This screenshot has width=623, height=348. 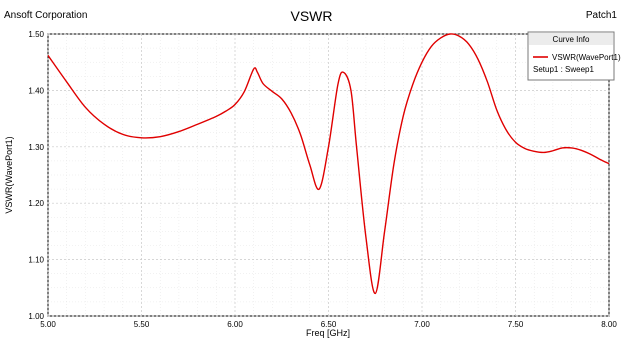 What do you see at coordinates (311, 16) in the screenshot?
I see `plot-title: VSWR` at bounding box center [311, 16].